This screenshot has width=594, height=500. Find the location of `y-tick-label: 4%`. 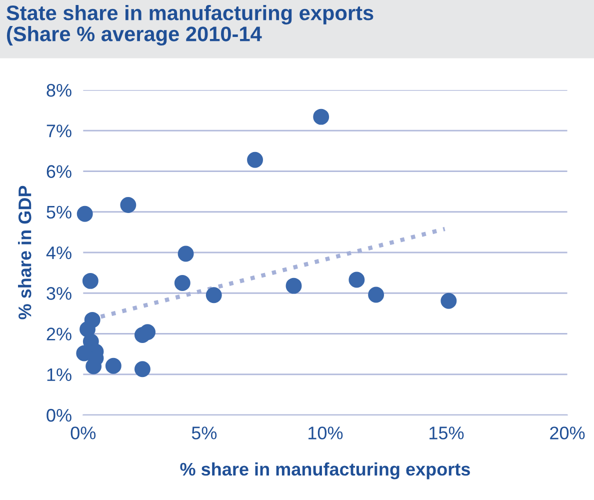

y-tick-label: 4% is located at coordinates (59, 253).